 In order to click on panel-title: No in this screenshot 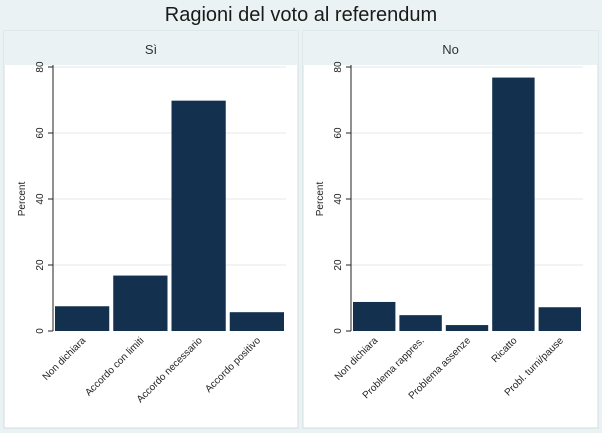, I will do `click(450, 49)`.